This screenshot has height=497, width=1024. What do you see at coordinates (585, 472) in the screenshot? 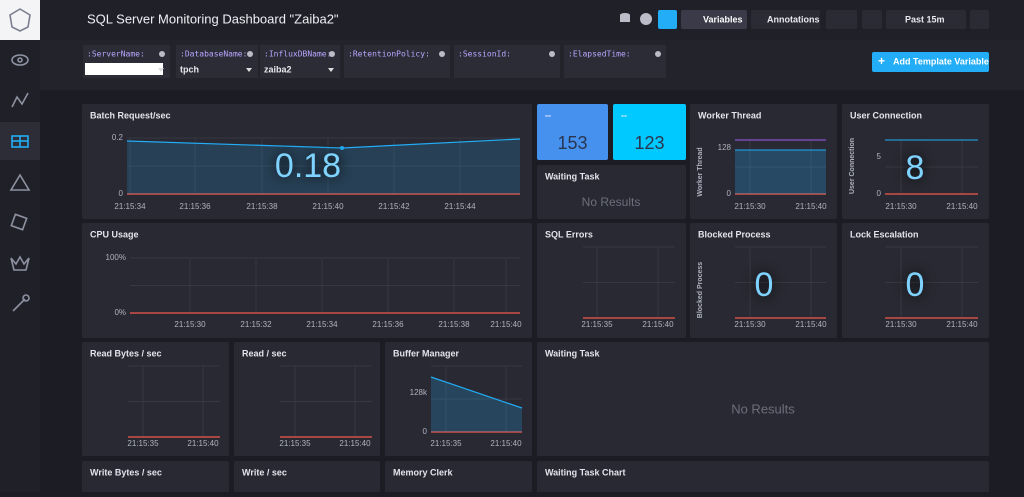
I see `cell-title: Waiting Task Chart` at bounding box center [585, 472].